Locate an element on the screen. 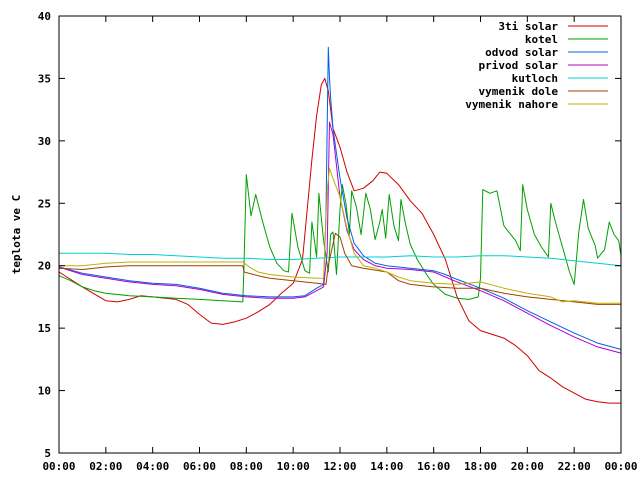  x-tick-label: 04:00 is located at coordinates (152, 466).